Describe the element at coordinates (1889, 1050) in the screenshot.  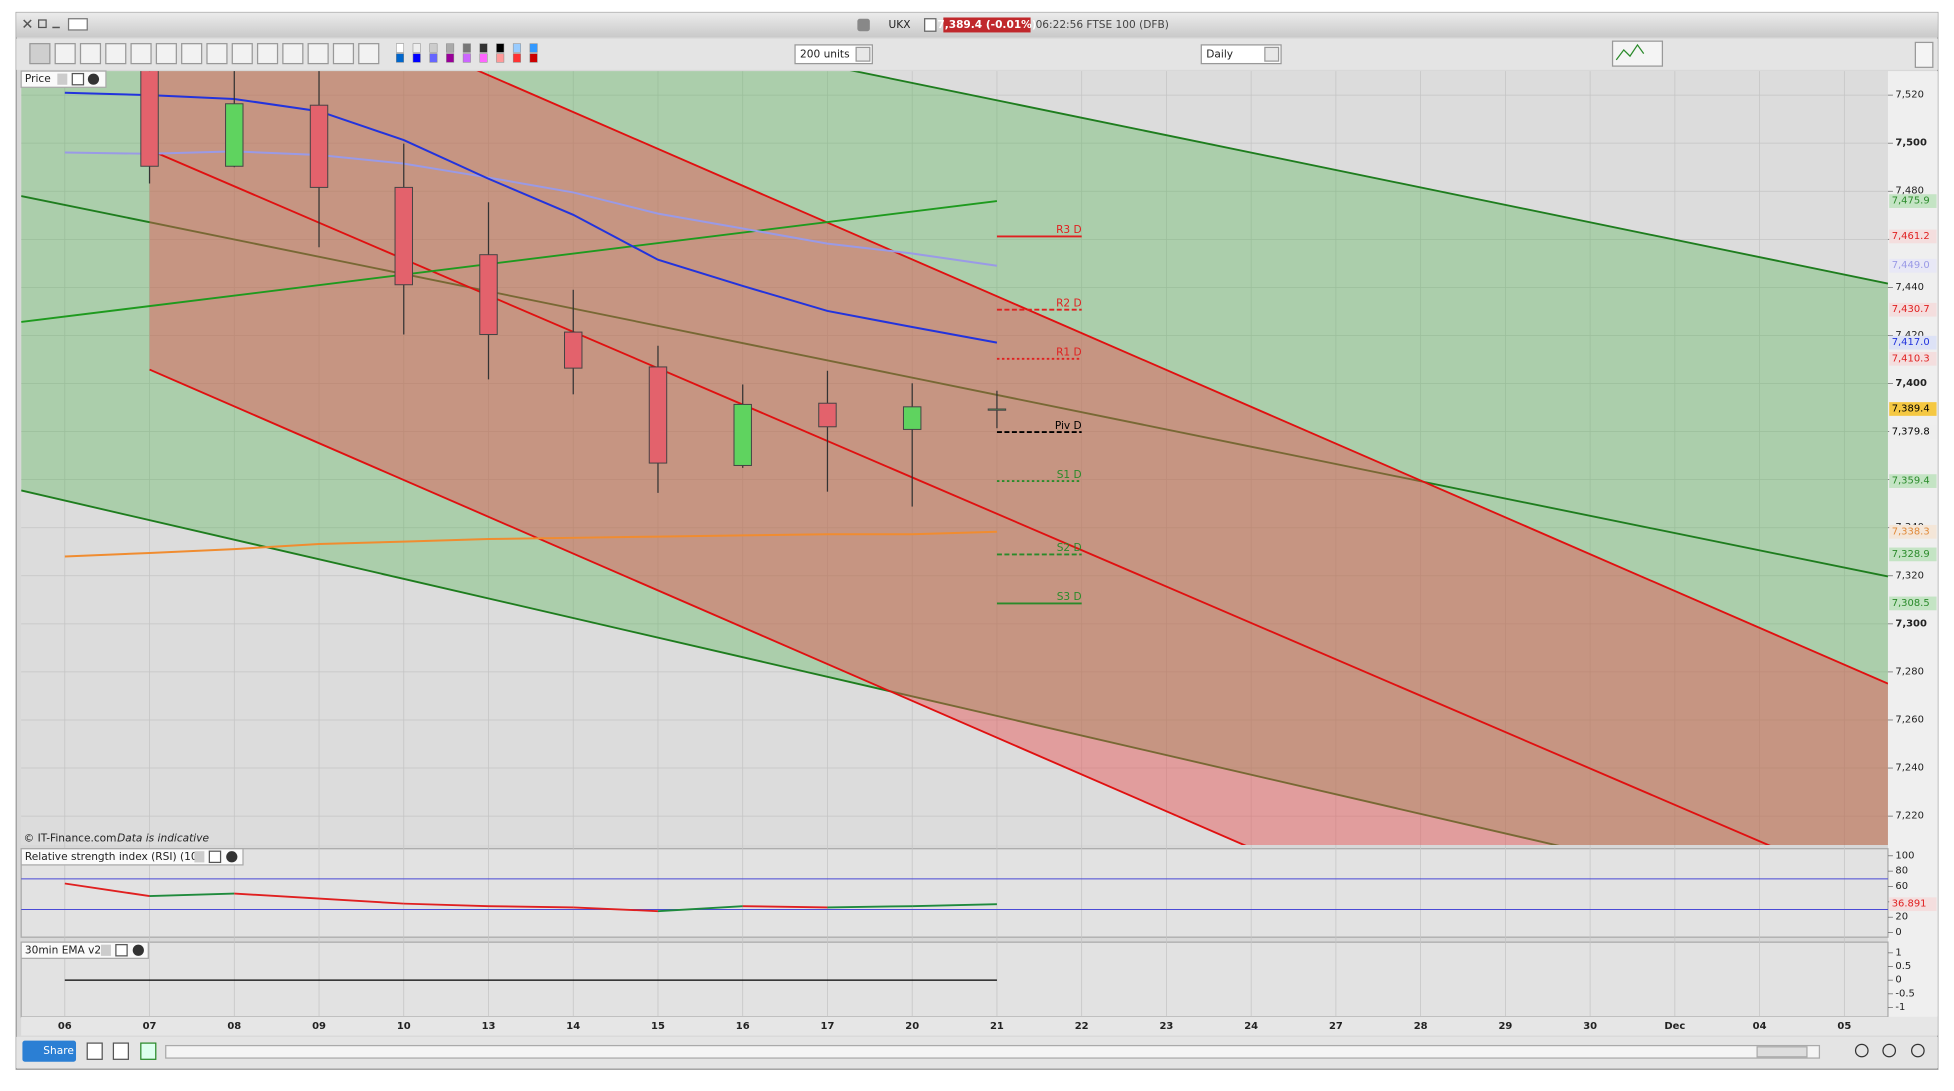
I see `zoom-out` at that location.